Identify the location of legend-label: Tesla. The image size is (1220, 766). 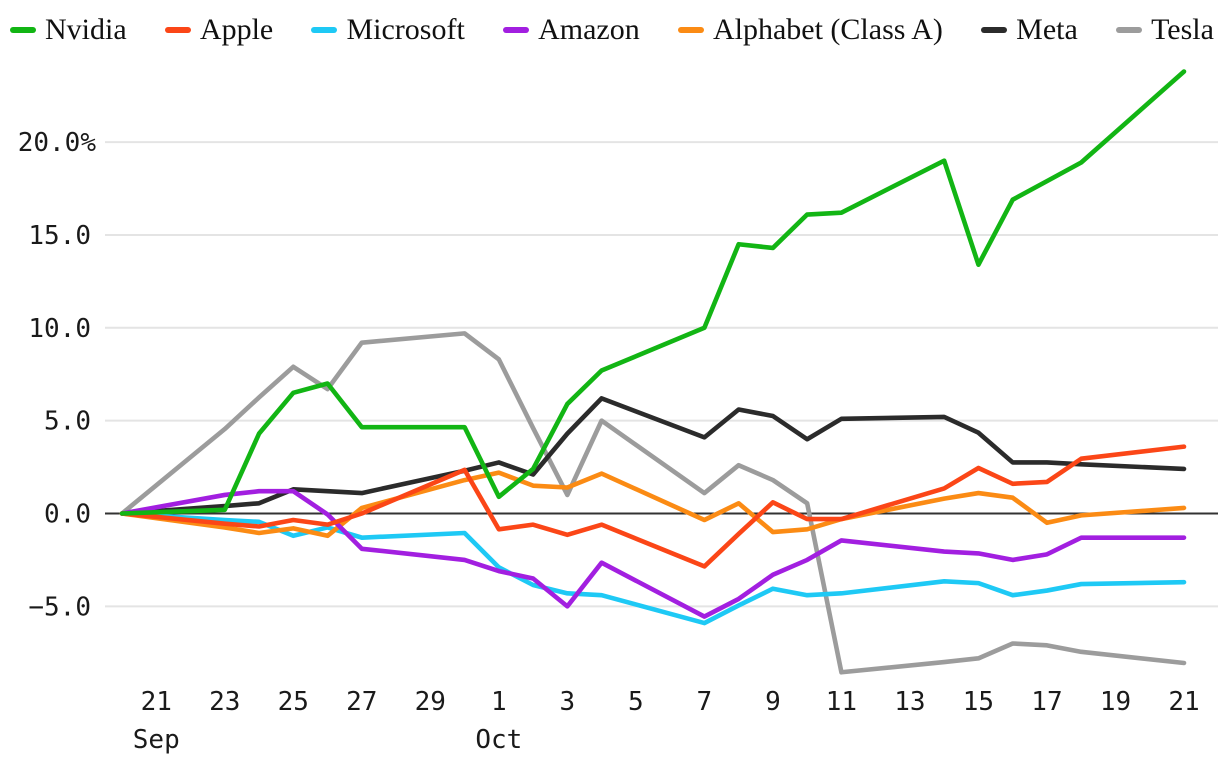
(1182, 29).